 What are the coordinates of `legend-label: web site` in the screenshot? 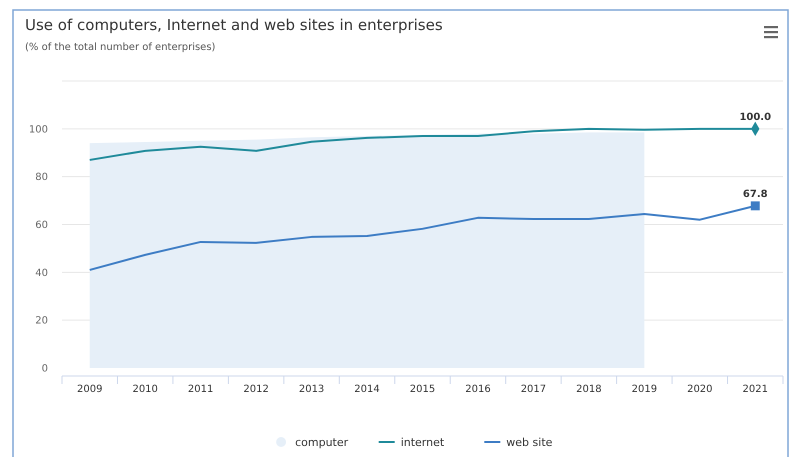 It's located at (529, 442).